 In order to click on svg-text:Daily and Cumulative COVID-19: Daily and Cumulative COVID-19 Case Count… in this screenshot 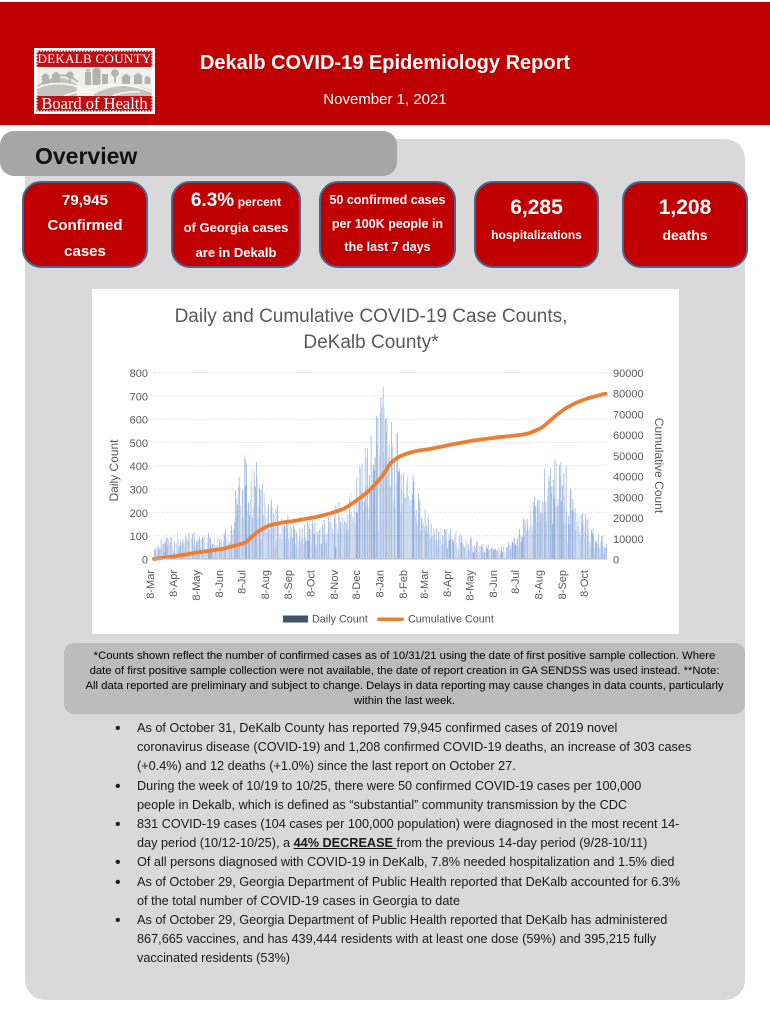, I will do `click(371, 316)`.